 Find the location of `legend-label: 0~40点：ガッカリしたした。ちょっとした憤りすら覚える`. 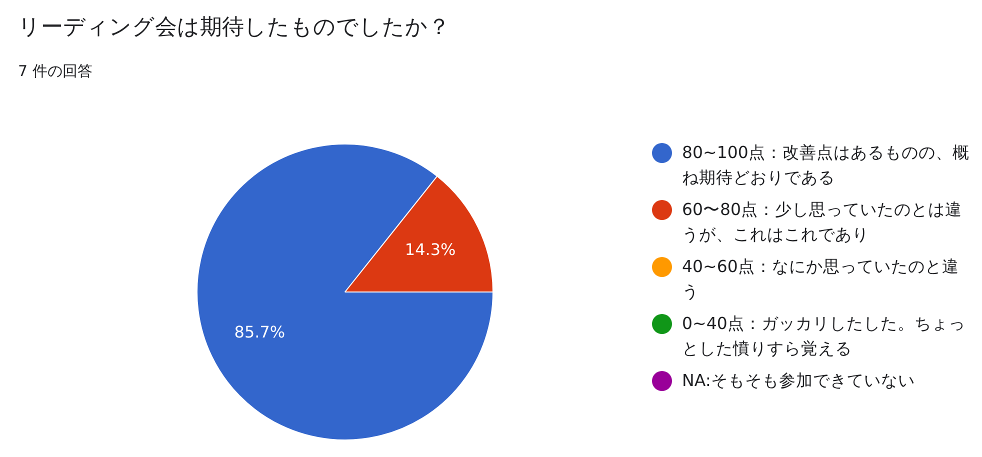

legend-label: 0~40点：ガッカリしたした。ちょっとした憤りすら覚える is located at coordinates (824, 336).